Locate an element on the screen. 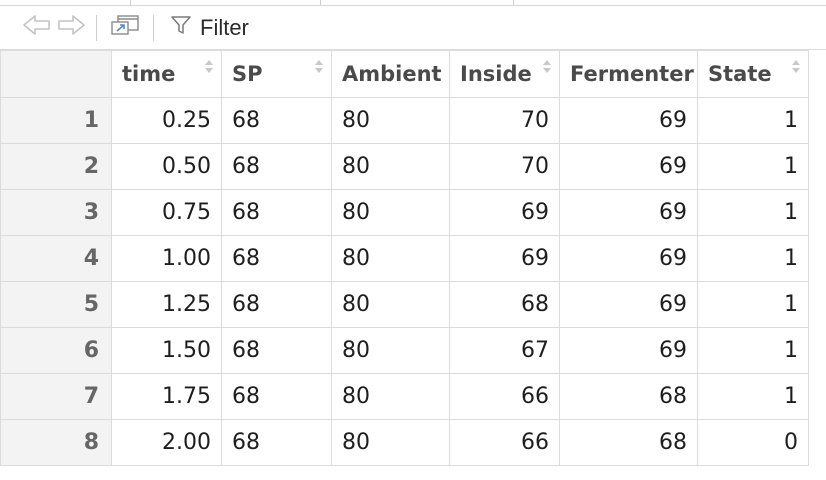 Image resolution: width=826 pixels, height=480 pixels. table-row: 1 0.25 68 80 70 69 1 is located at coordinates (404, 120).